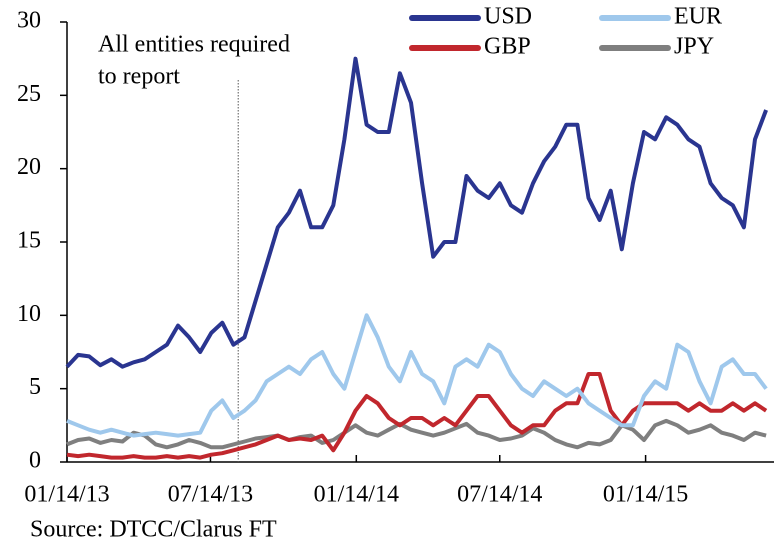 The height and width of the screenshot is (550, 774). I want to click on x-tick-label: 07/14/14, so click(499, 495).